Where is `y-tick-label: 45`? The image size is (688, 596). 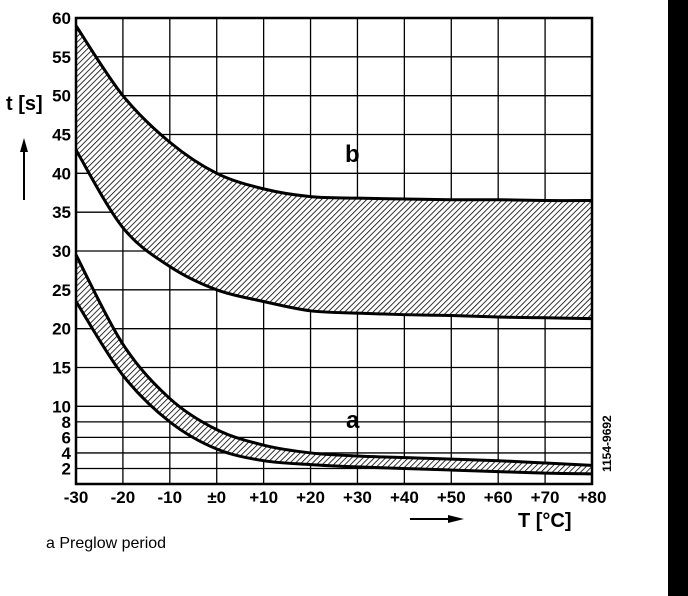
y-tick-label: 45 is located at coordinates (61, 135).